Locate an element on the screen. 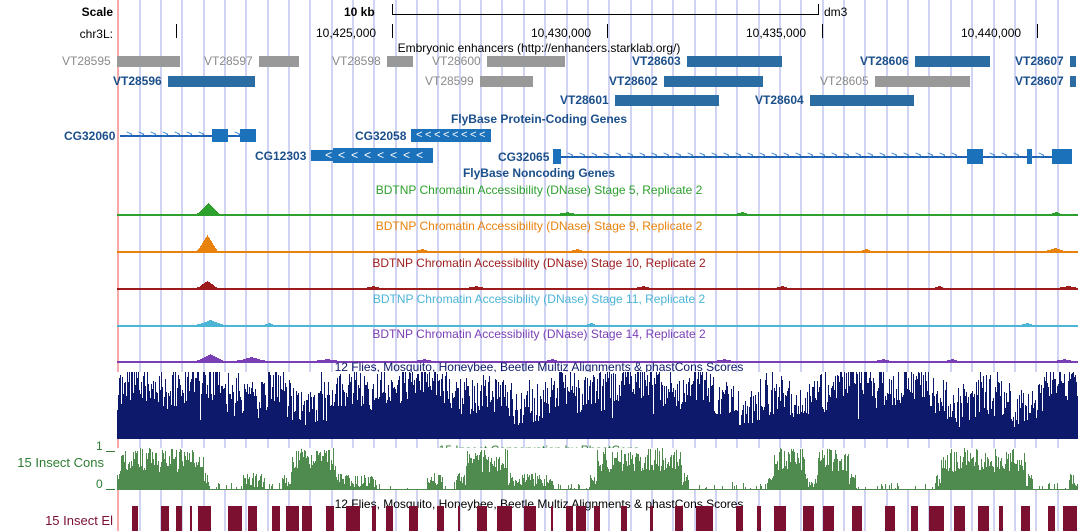  multiz-phastcons-plot is located at coordinates (597, 405).